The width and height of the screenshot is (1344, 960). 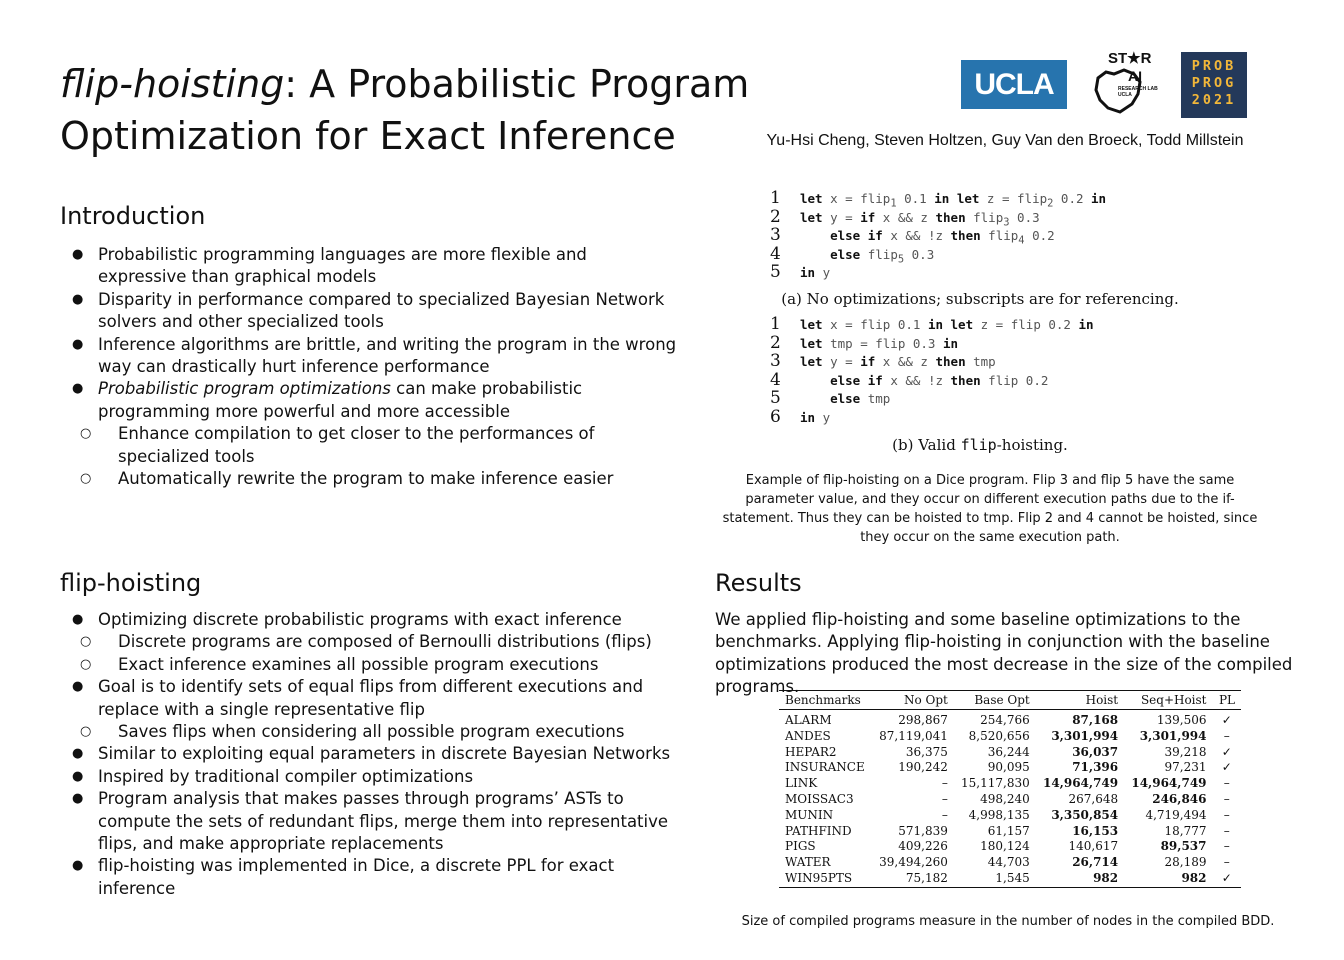 What do you see at coordinates (1032, 444) in the screenshot?
I see `code-caption-b-post: -hoisting.` at bounding box center [1032, 444].